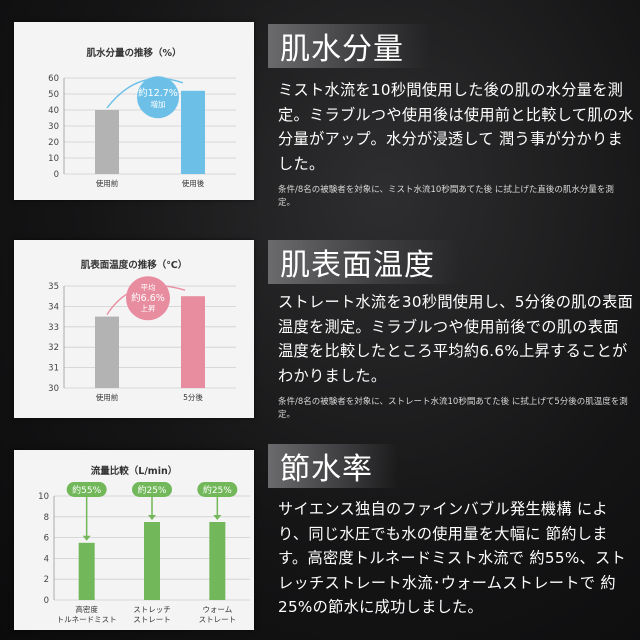  What do you see at coordinates (53, 143) in the screenshot?
I see `y-tick-label: 20` at bounding box center [53, 143].